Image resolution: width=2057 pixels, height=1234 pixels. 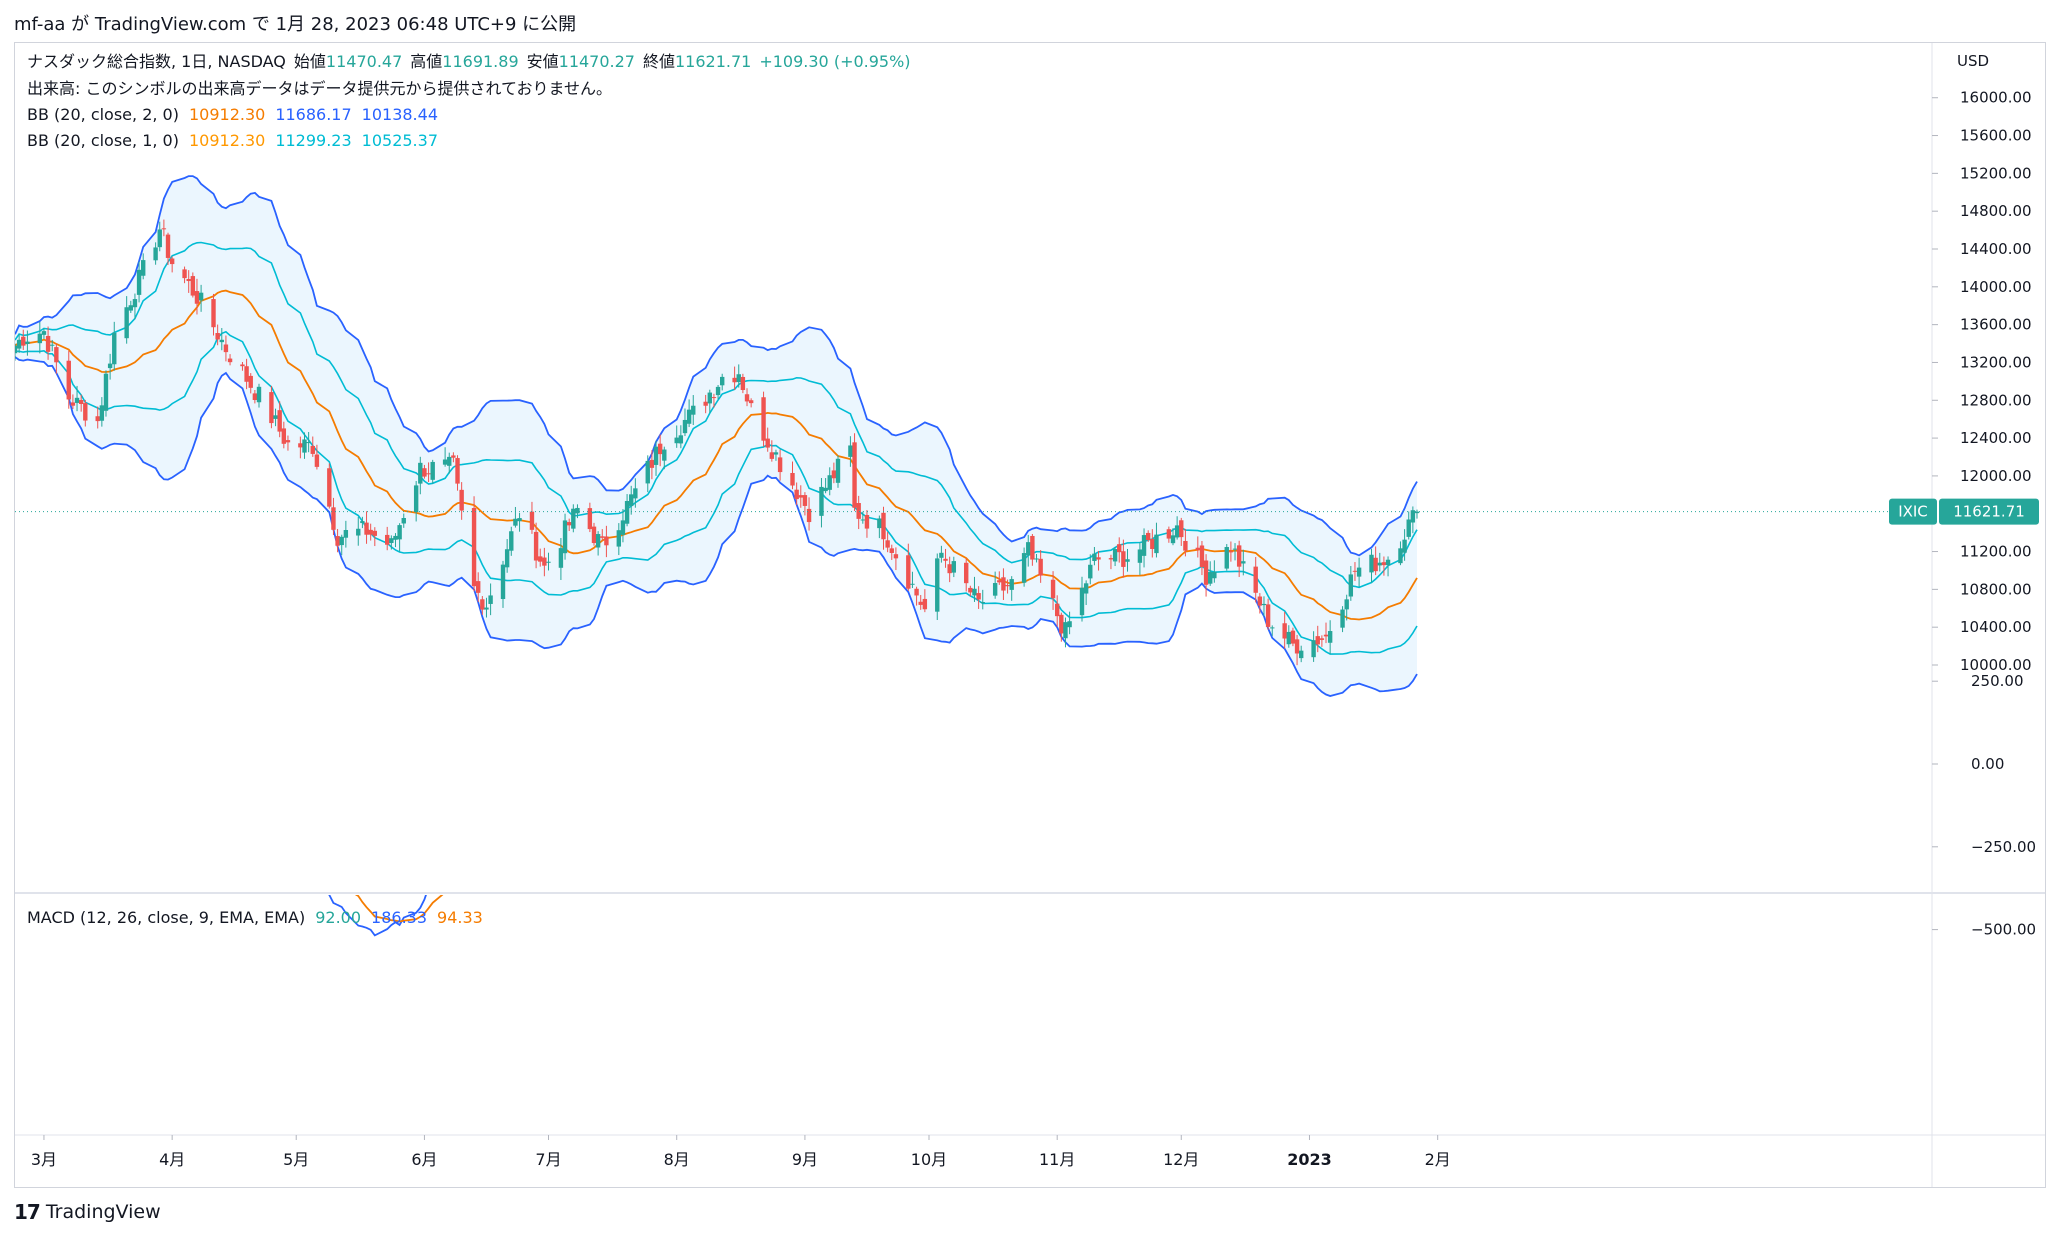 I want to click on time-axis: 3月 4月 5月 6月 7月 8月 9月 10月 11月 12月 2023 2月, so click(x=741, y=1152).